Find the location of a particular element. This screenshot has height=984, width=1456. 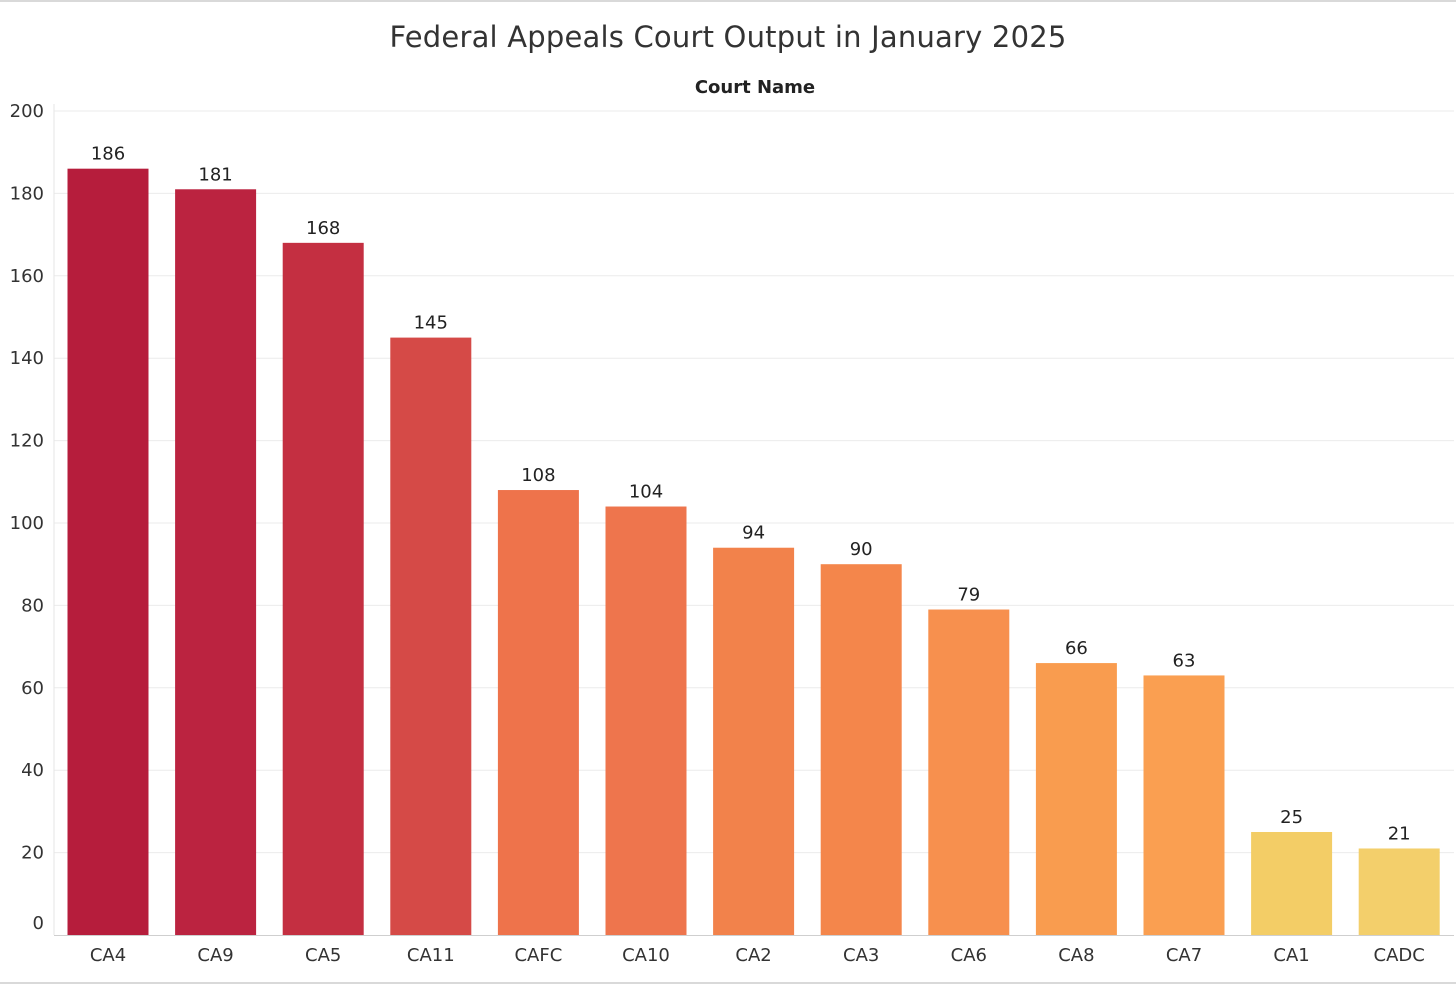

bar-cafc is located at coordinates (538, 712).